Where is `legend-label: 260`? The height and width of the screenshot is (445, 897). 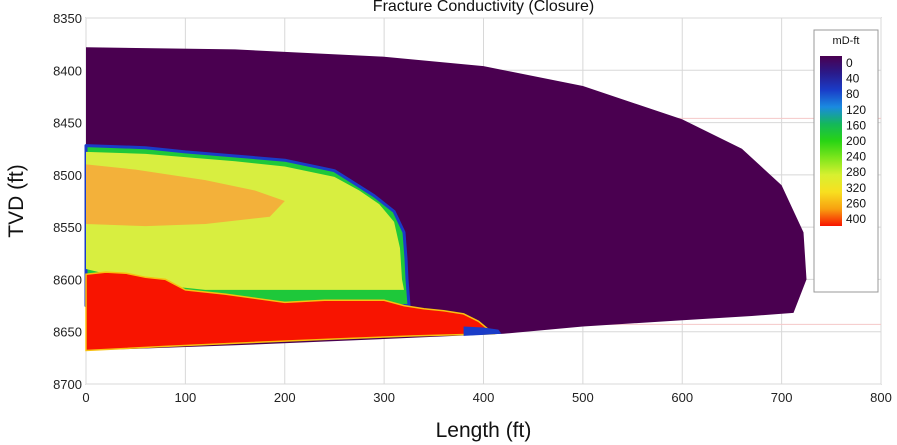 legend-label: 260 is located at coordinates (856, 203).